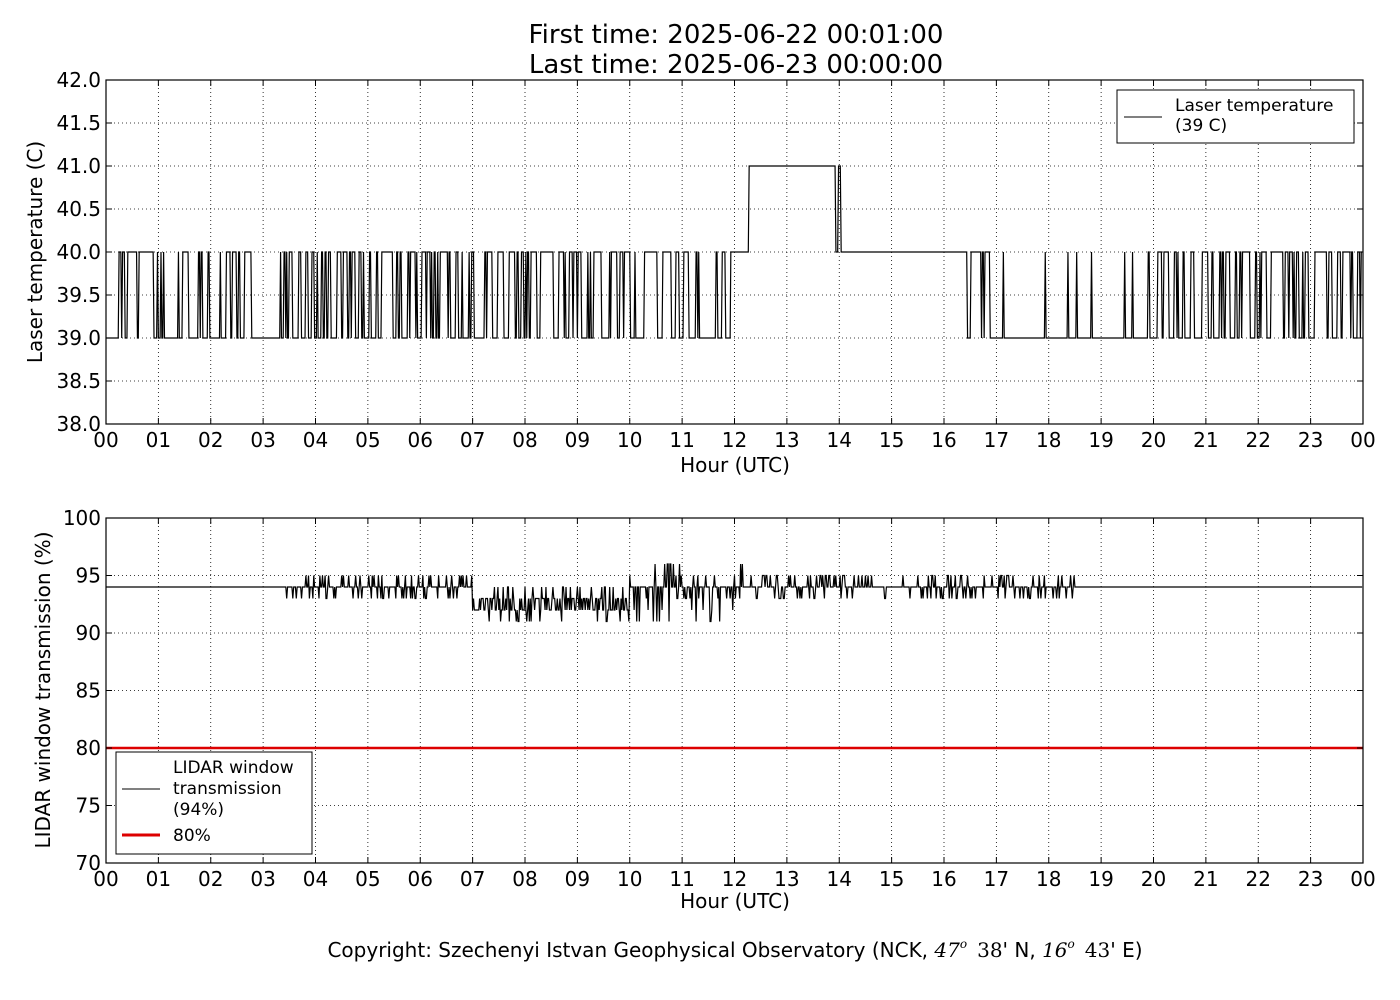 Image resolution: width=1400 pixels, height=1000 pixels. I want to click on legend-label-lidar-2: transmission, so click(227, 789).